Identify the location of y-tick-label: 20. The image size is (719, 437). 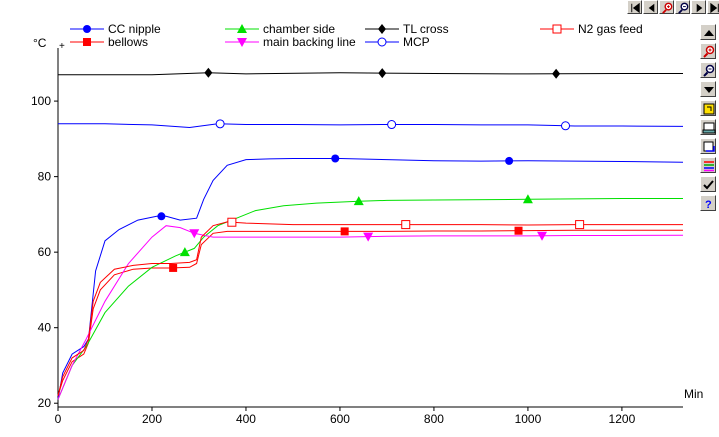
(45, 403).